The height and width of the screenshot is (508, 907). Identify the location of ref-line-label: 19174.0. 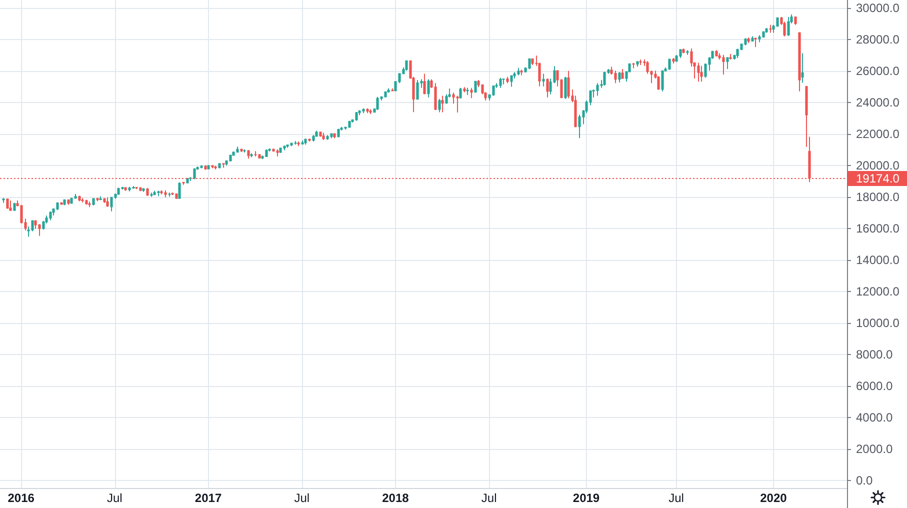
(878, 179).